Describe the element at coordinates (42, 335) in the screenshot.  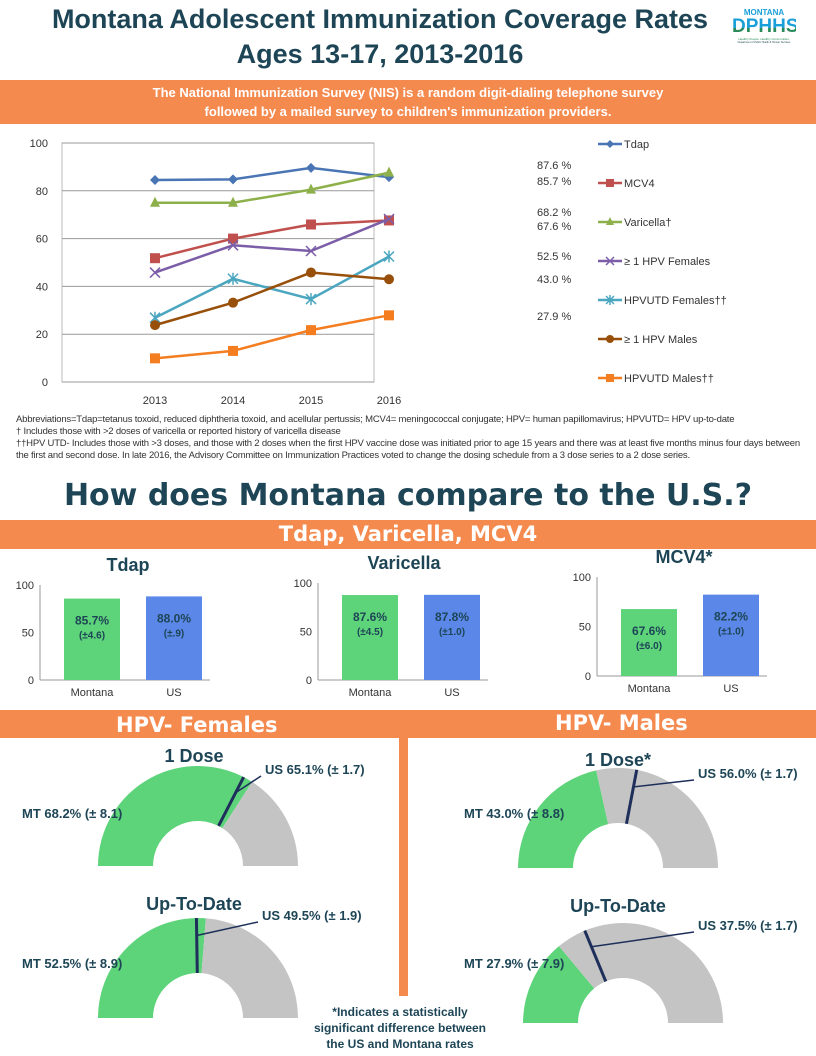
I see `y-tick-label: 20` at that location.